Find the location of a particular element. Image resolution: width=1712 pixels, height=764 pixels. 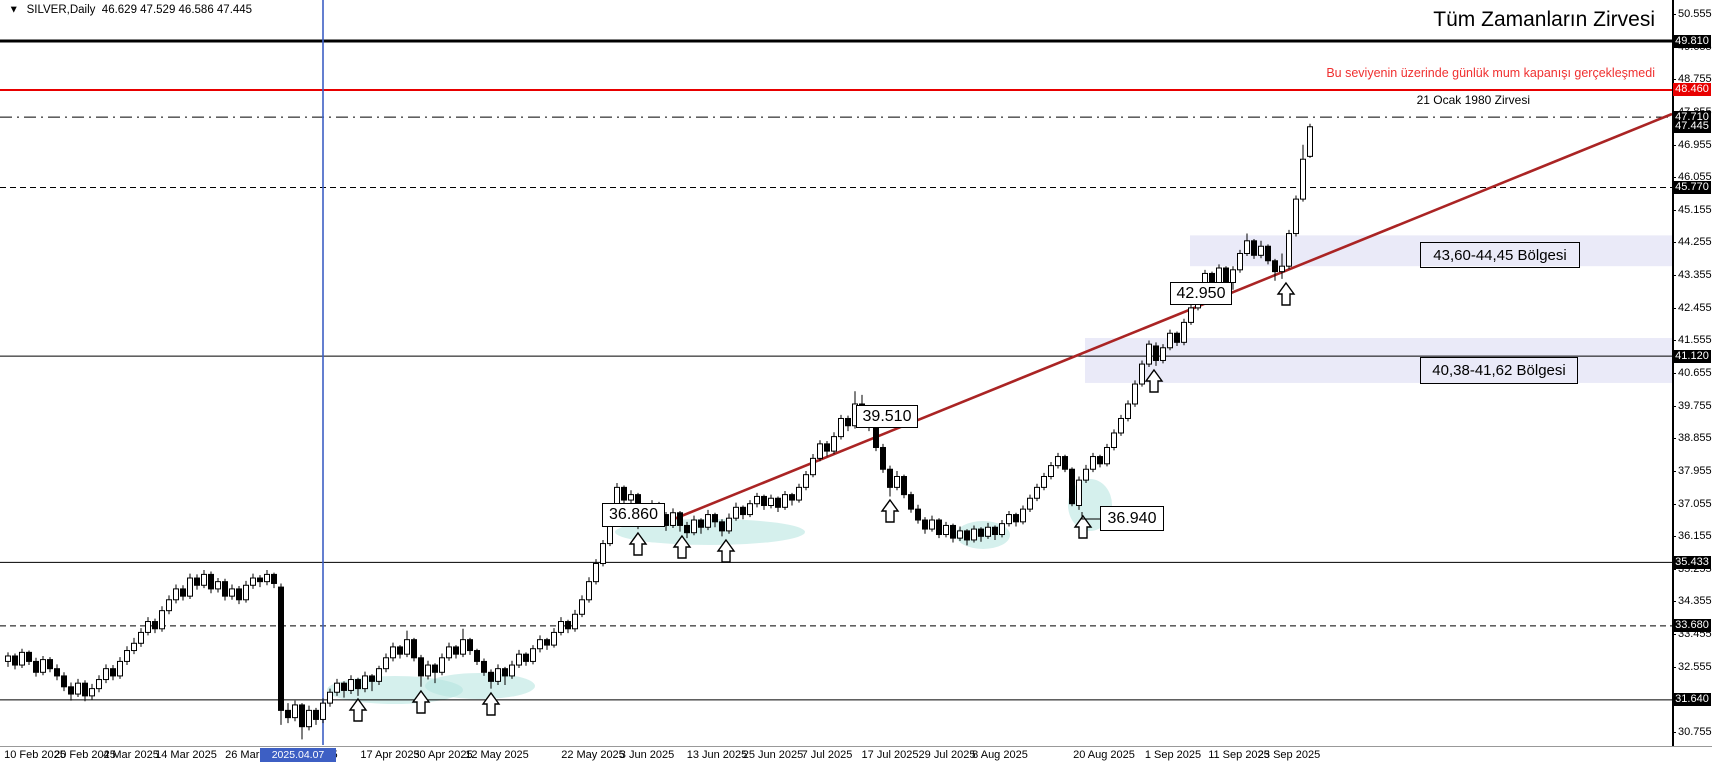

time-tick-label: 29 Jul 2025 is located at coordinates (947, 755).